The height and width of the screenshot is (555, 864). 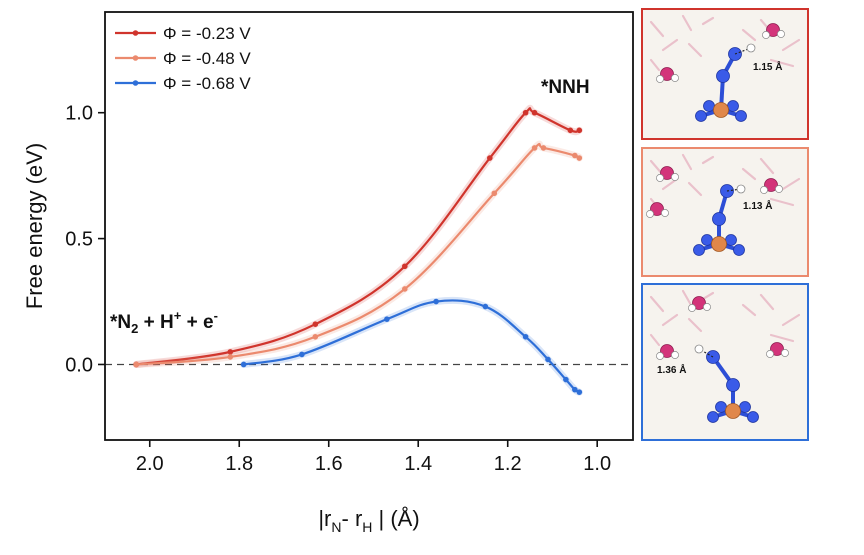 What do you see at coordinates (597, 464) in the screenshot?
I see `x-tick-label-6: 1.0` at bounding box center [597, 464].